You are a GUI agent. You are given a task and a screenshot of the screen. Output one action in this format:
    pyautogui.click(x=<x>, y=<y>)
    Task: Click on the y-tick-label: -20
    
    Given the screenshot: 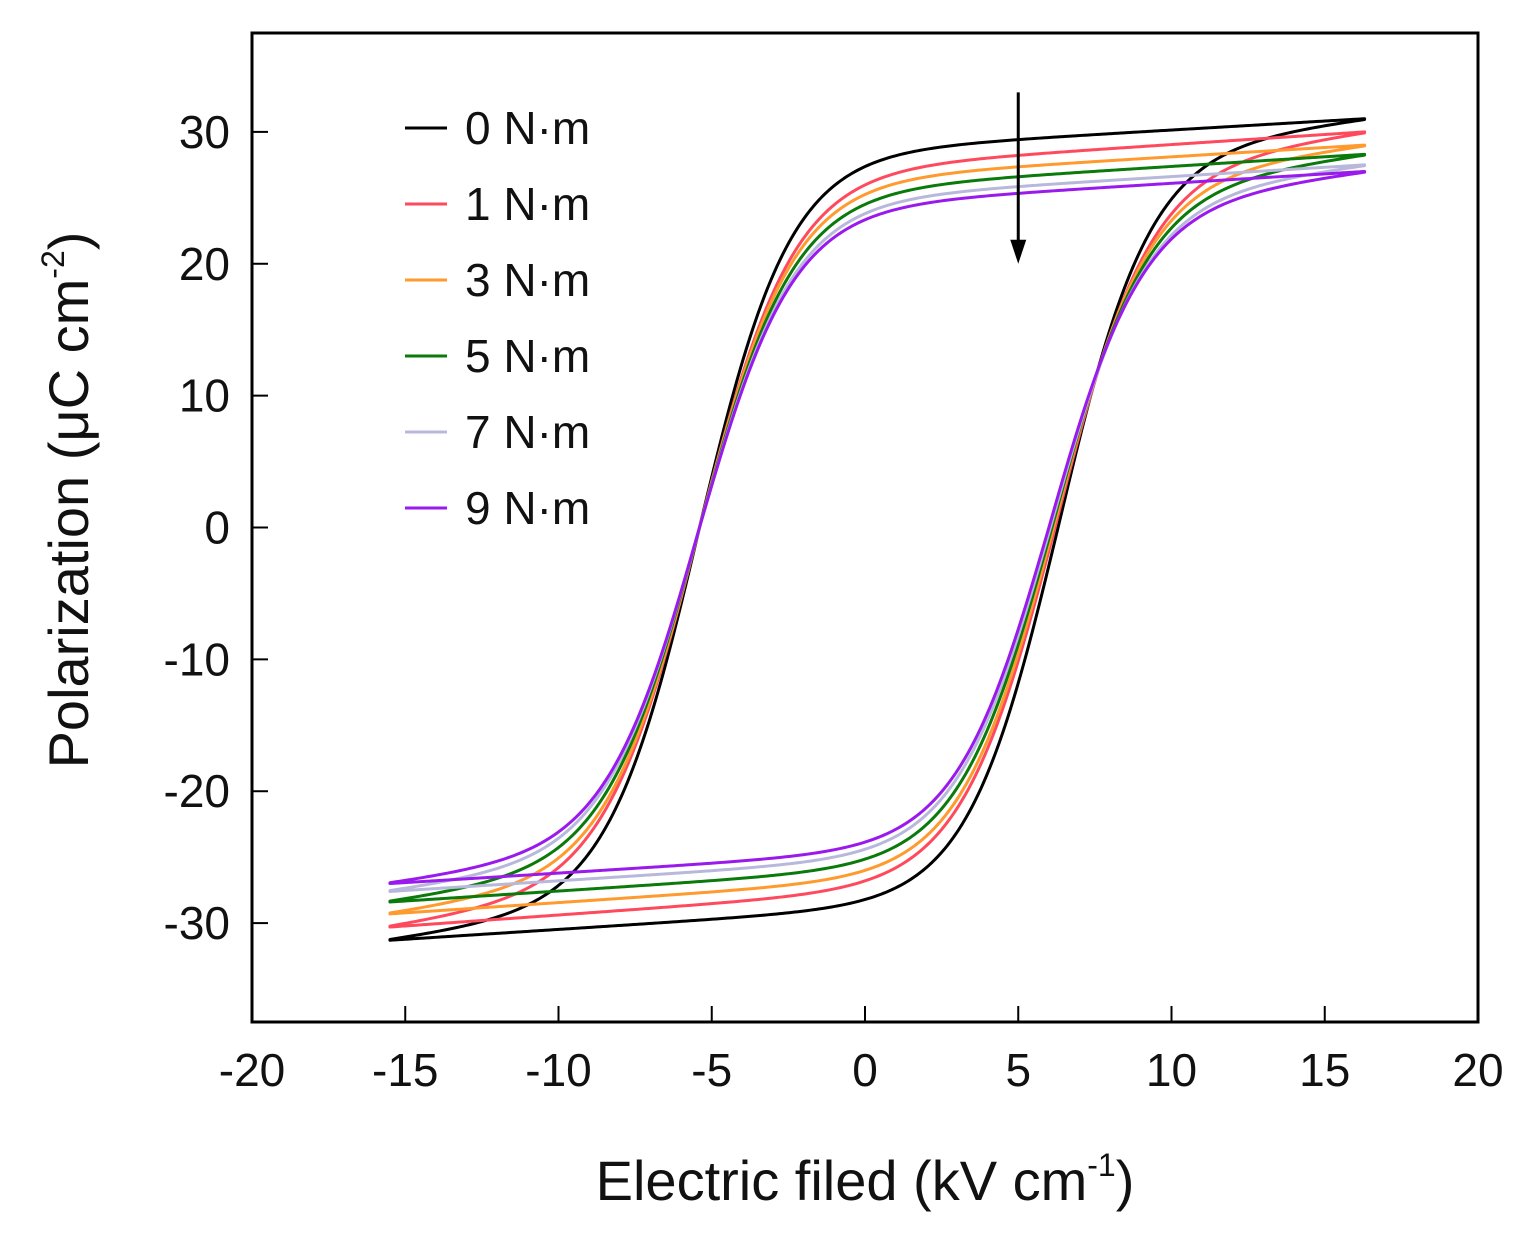 What is the action you would take?
    pyautogui.click(x=197, y=791)
    